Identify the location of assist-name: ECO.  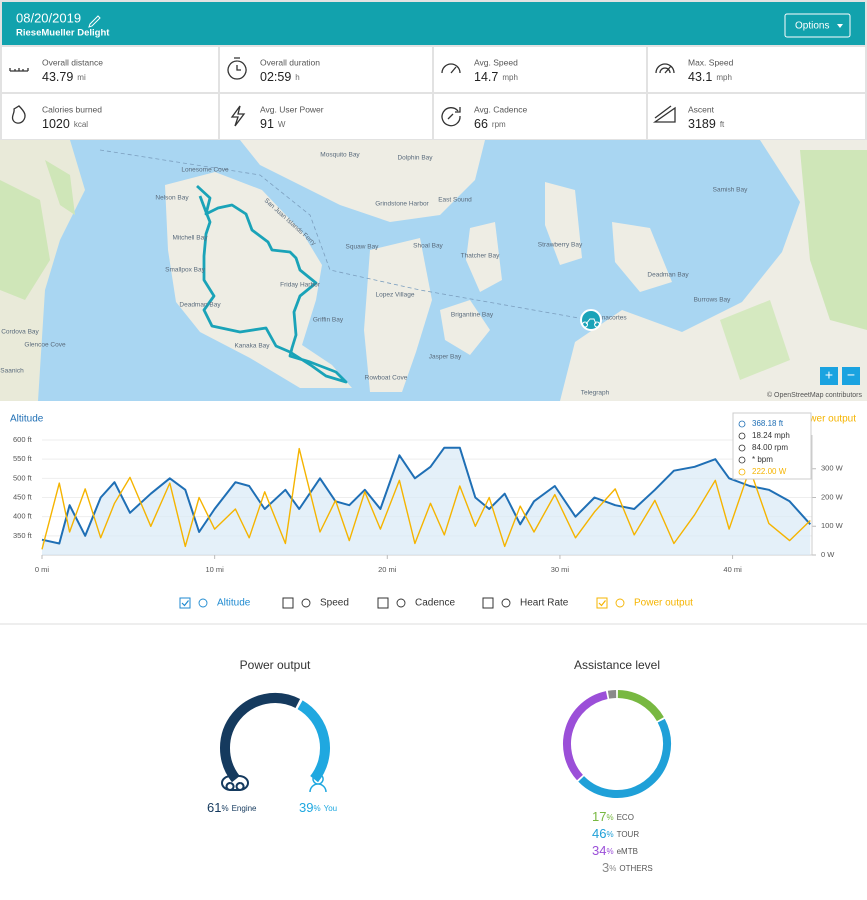
(625, 817).